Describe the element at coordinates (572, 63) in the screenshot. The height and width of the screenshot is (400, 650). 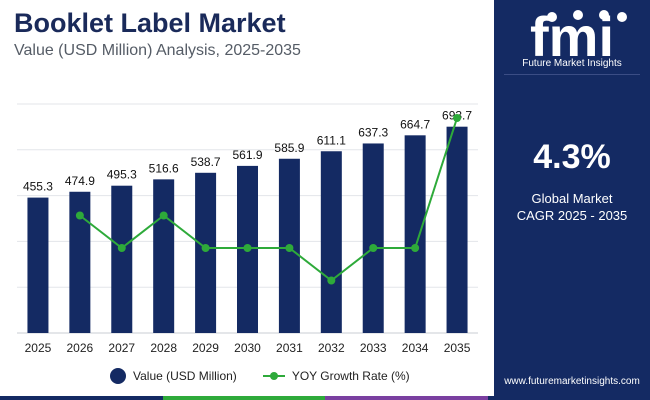
I see `brand-name: Future Market Insights` at that location.